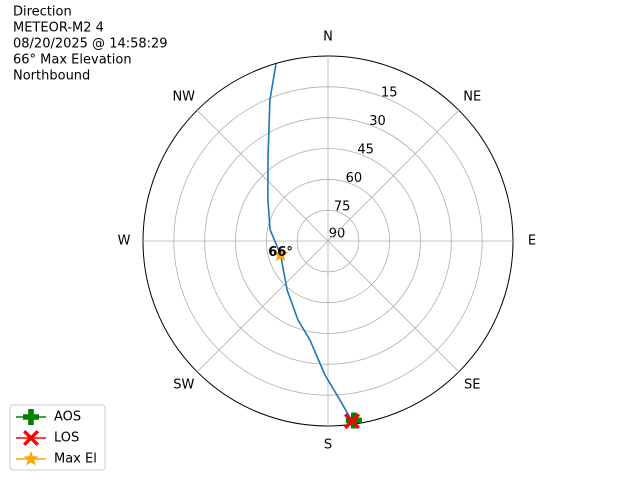 The width and height of the screenshot is (640, 484). I want to click on theta-tick-label: E, so click(532, 241).